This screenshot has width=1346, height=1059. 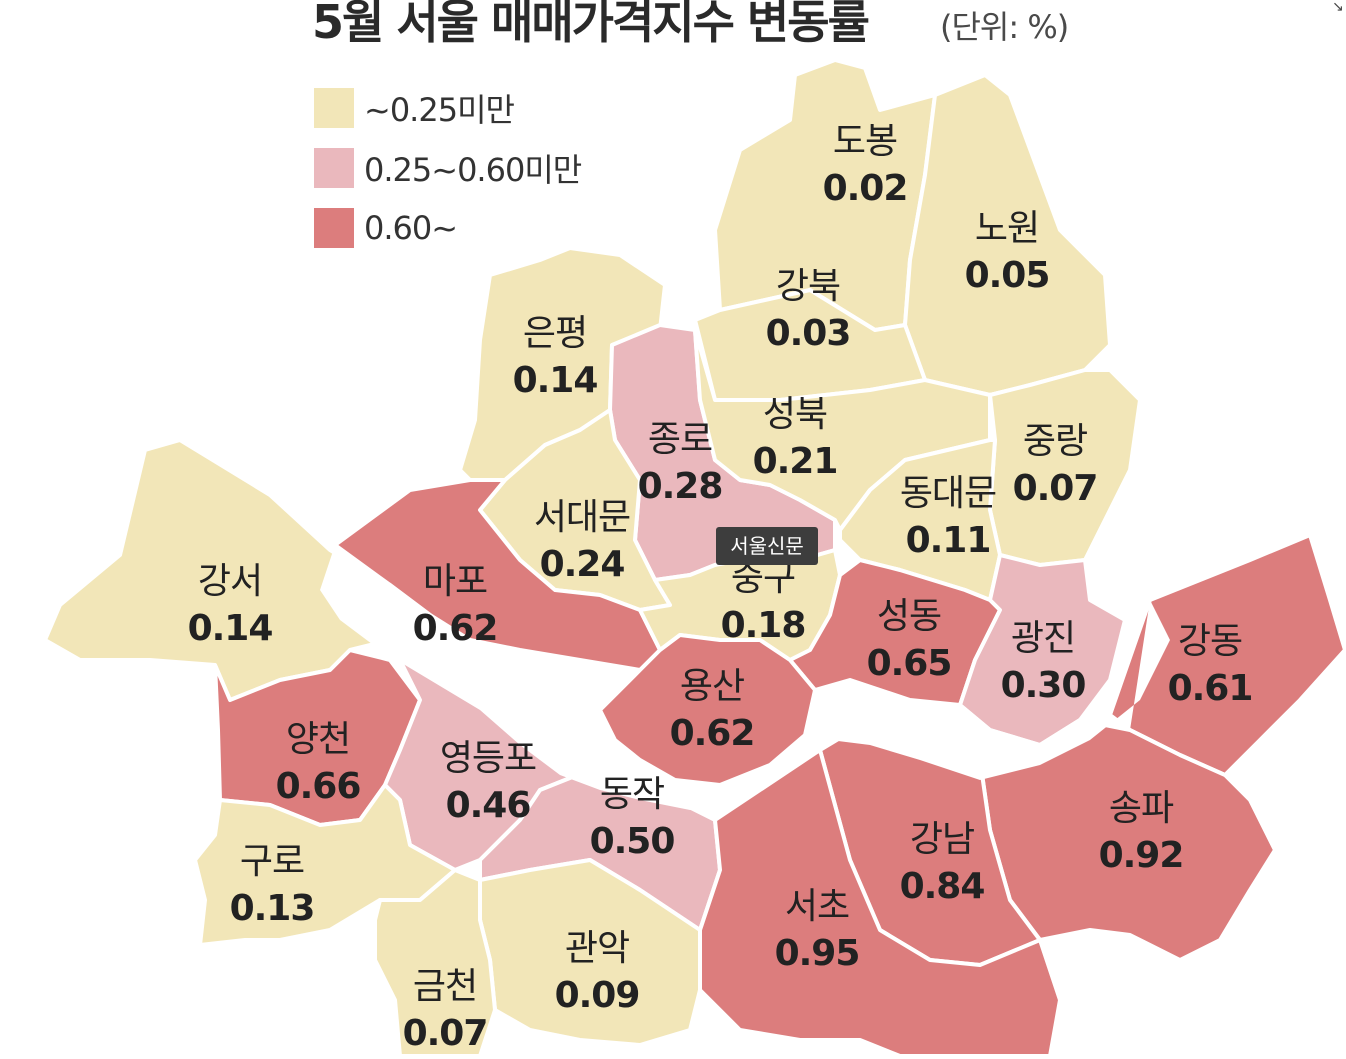 What do you see at coordinates (817, 906) in the screenshot?
I see `district-name: 서초` at bounding box center [817, 906].